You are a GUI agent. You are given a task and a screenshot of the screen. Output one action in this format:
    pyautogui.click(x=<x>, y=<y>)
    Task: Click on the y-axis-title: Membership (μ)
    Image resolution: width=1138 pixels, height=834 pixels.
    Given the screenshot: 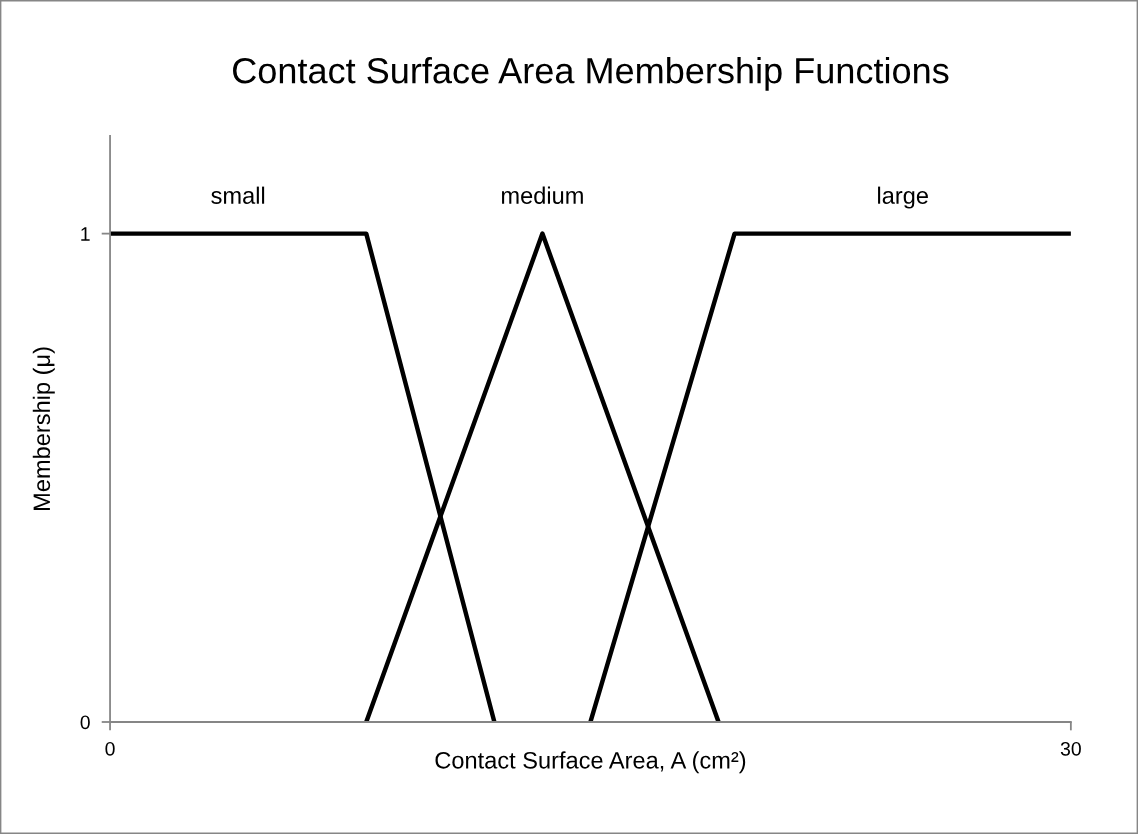 What is the action you would take?
    pyautogui.click(x=43, y=428)
    